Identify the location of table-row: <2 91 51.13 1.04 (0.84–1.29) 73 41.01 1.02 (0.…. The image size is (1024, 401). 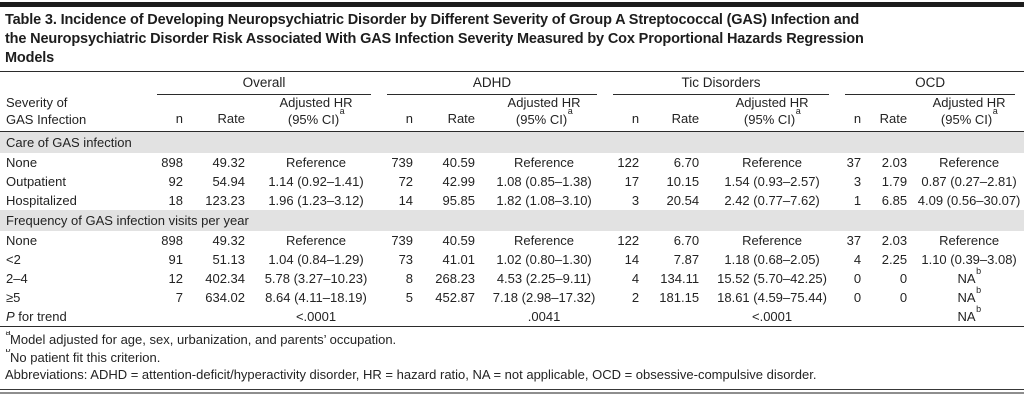
(512, 259).